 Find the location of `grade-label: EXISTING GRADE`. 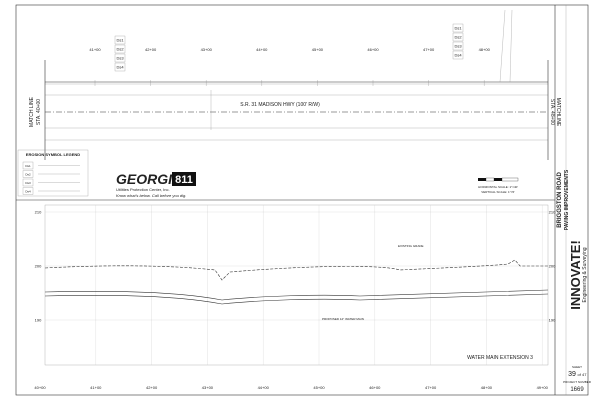

grade-label: EXISTING GRADE is located at coordinates (411, 246).